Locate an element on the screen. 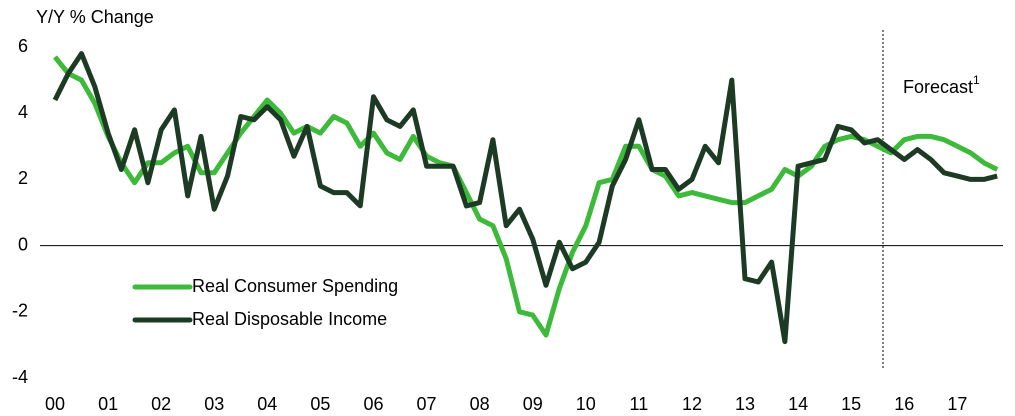 The width and height of the screenshot is (1015, 416). x-tick-label: 07 is located at coordinates (427, 404).